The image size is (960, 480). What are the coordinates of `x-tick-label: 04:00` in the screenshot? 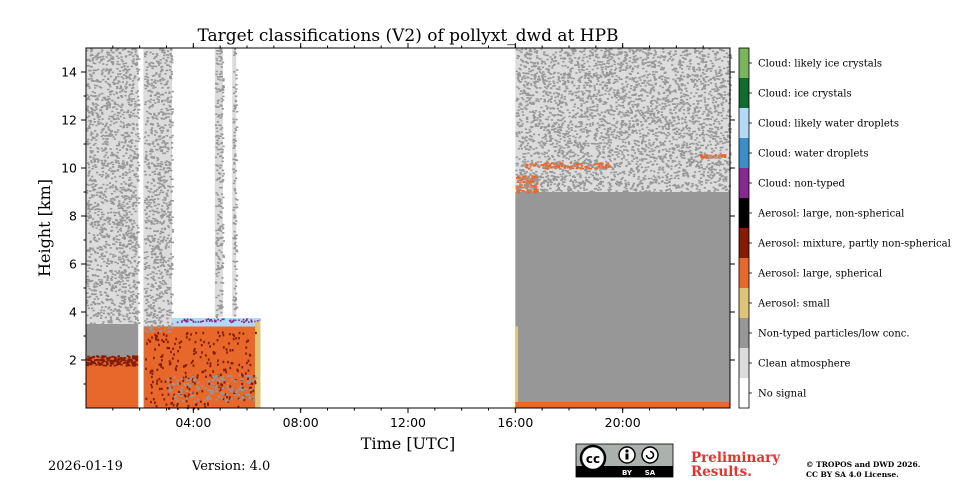 It's located at (193, 422).